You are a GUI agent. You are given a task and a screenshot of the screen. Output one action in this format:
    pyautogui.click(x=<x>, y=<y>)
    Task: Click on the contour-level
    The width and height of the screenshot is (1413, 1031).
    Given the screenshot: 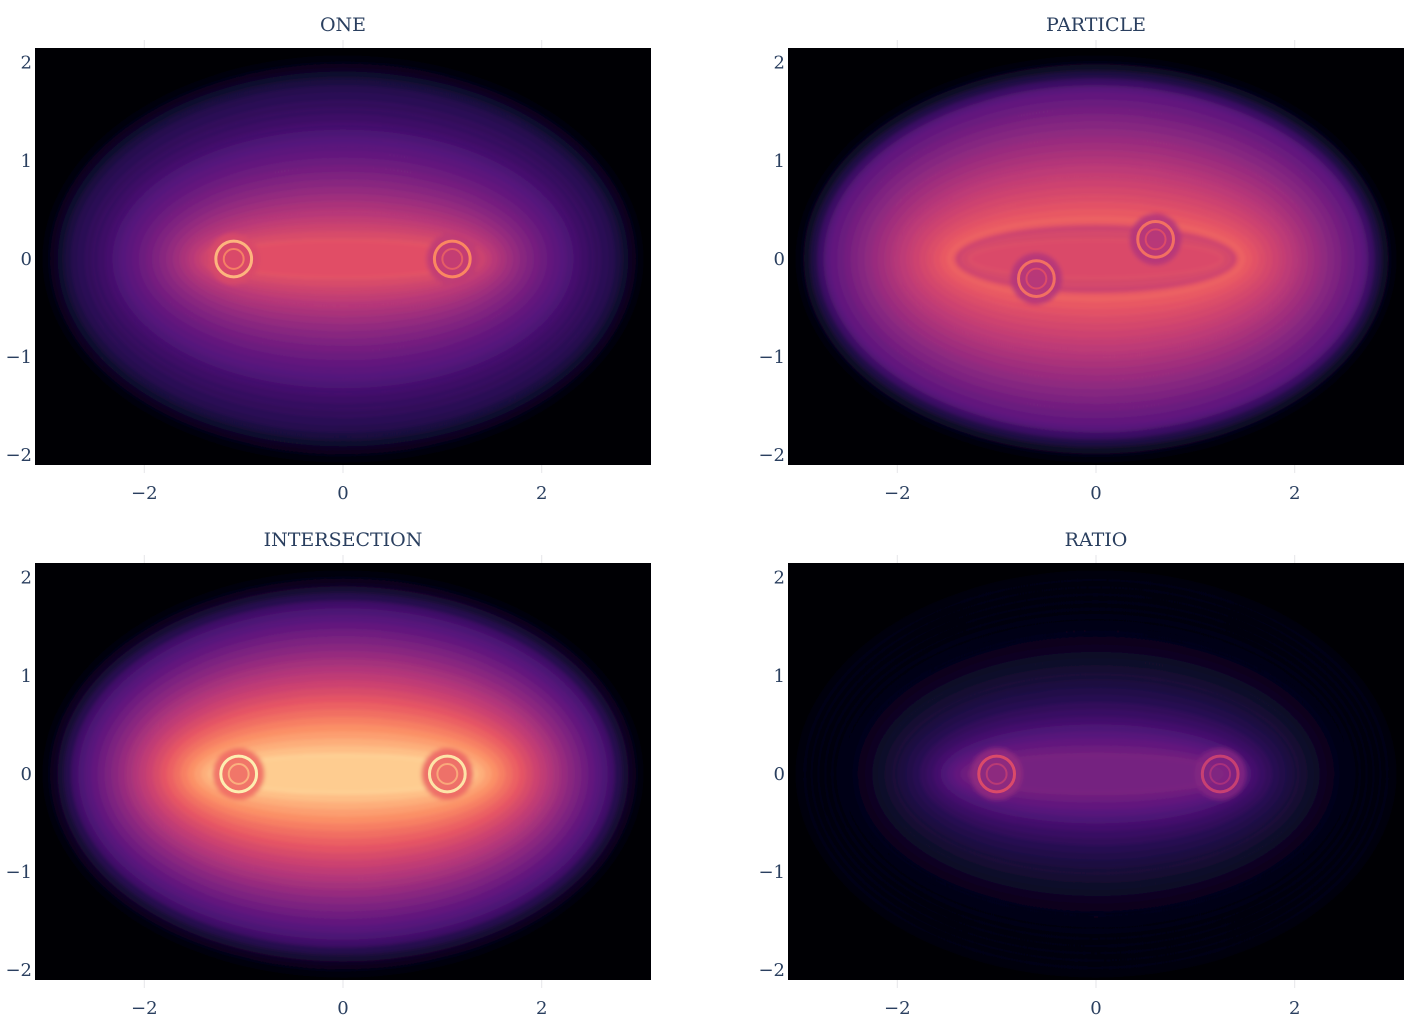 What is the action you would take?
    pyautogui.click(x=1096, y=259)
    